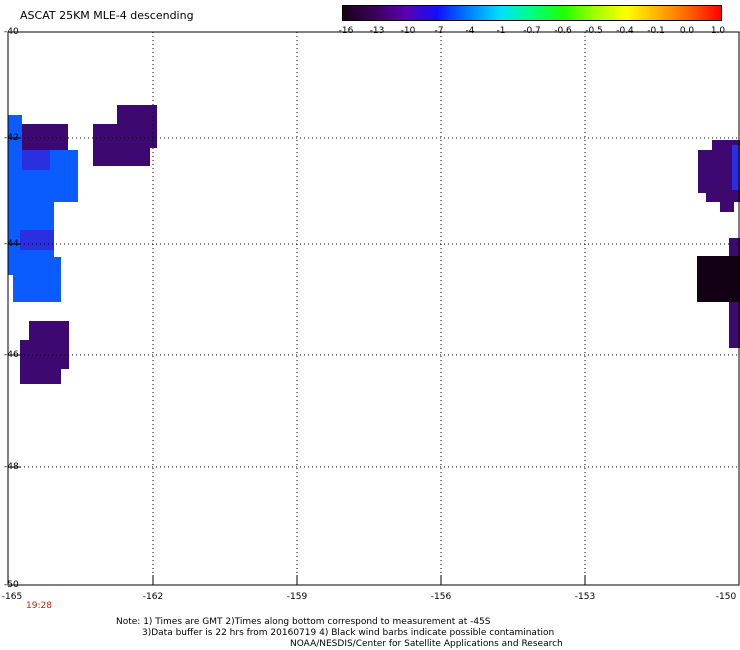 The height and width of the screenshot is (650, 740). I want to click on colorbar, so click(532, 13).